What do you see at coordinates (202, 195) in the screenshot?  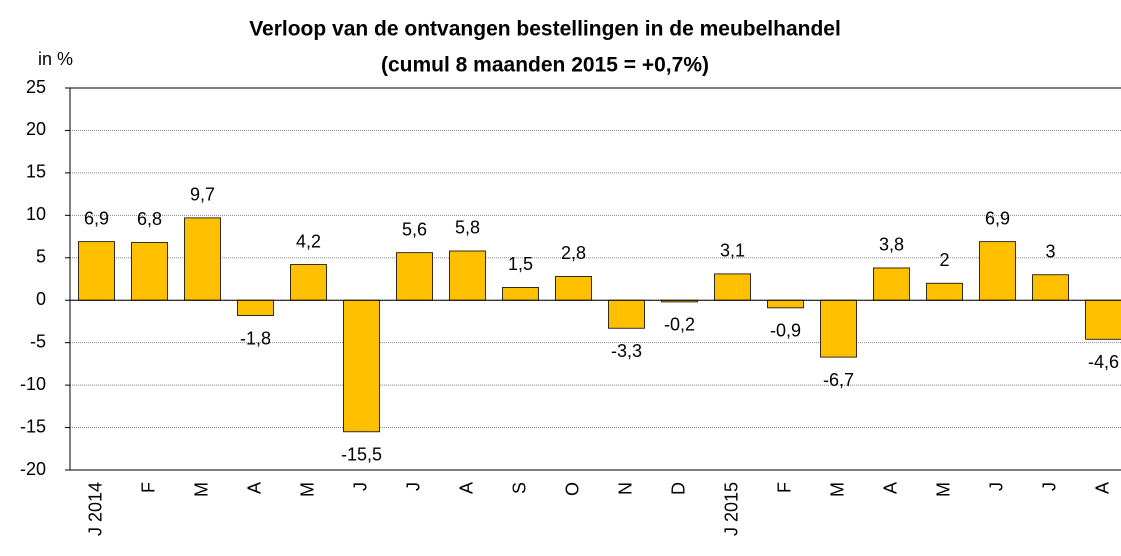 I see `value-label: 9,7` at bounding box center [202, 195].